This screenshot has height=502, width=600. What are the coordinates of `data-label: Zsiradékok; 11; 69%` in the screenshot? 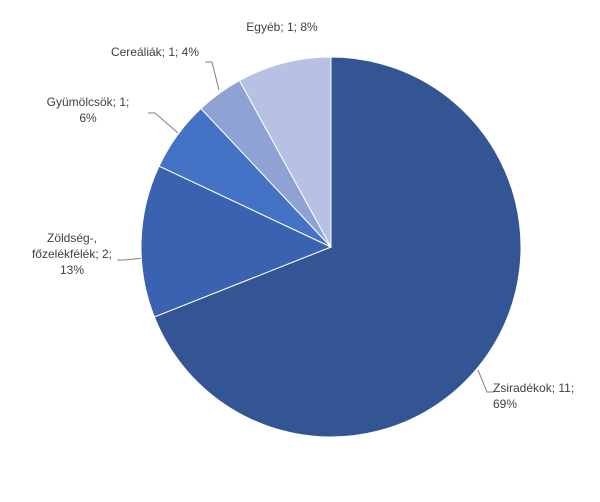 It's located at (533, 396).